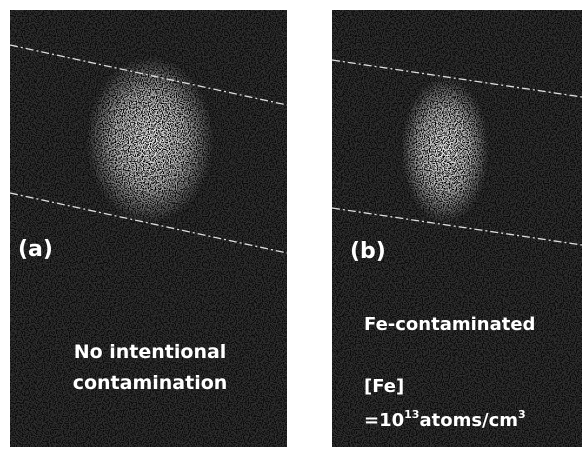 The image size is (582, 456). I want to click on unit-exponent: 3, so click(522, 414).